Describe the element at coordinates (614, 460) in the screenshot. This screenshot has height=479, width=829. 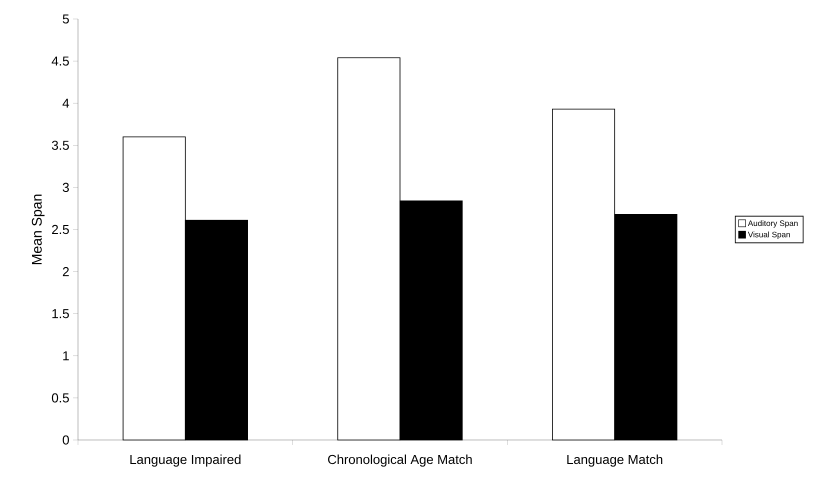
I see `x-tick-label: Language Match` at that location.